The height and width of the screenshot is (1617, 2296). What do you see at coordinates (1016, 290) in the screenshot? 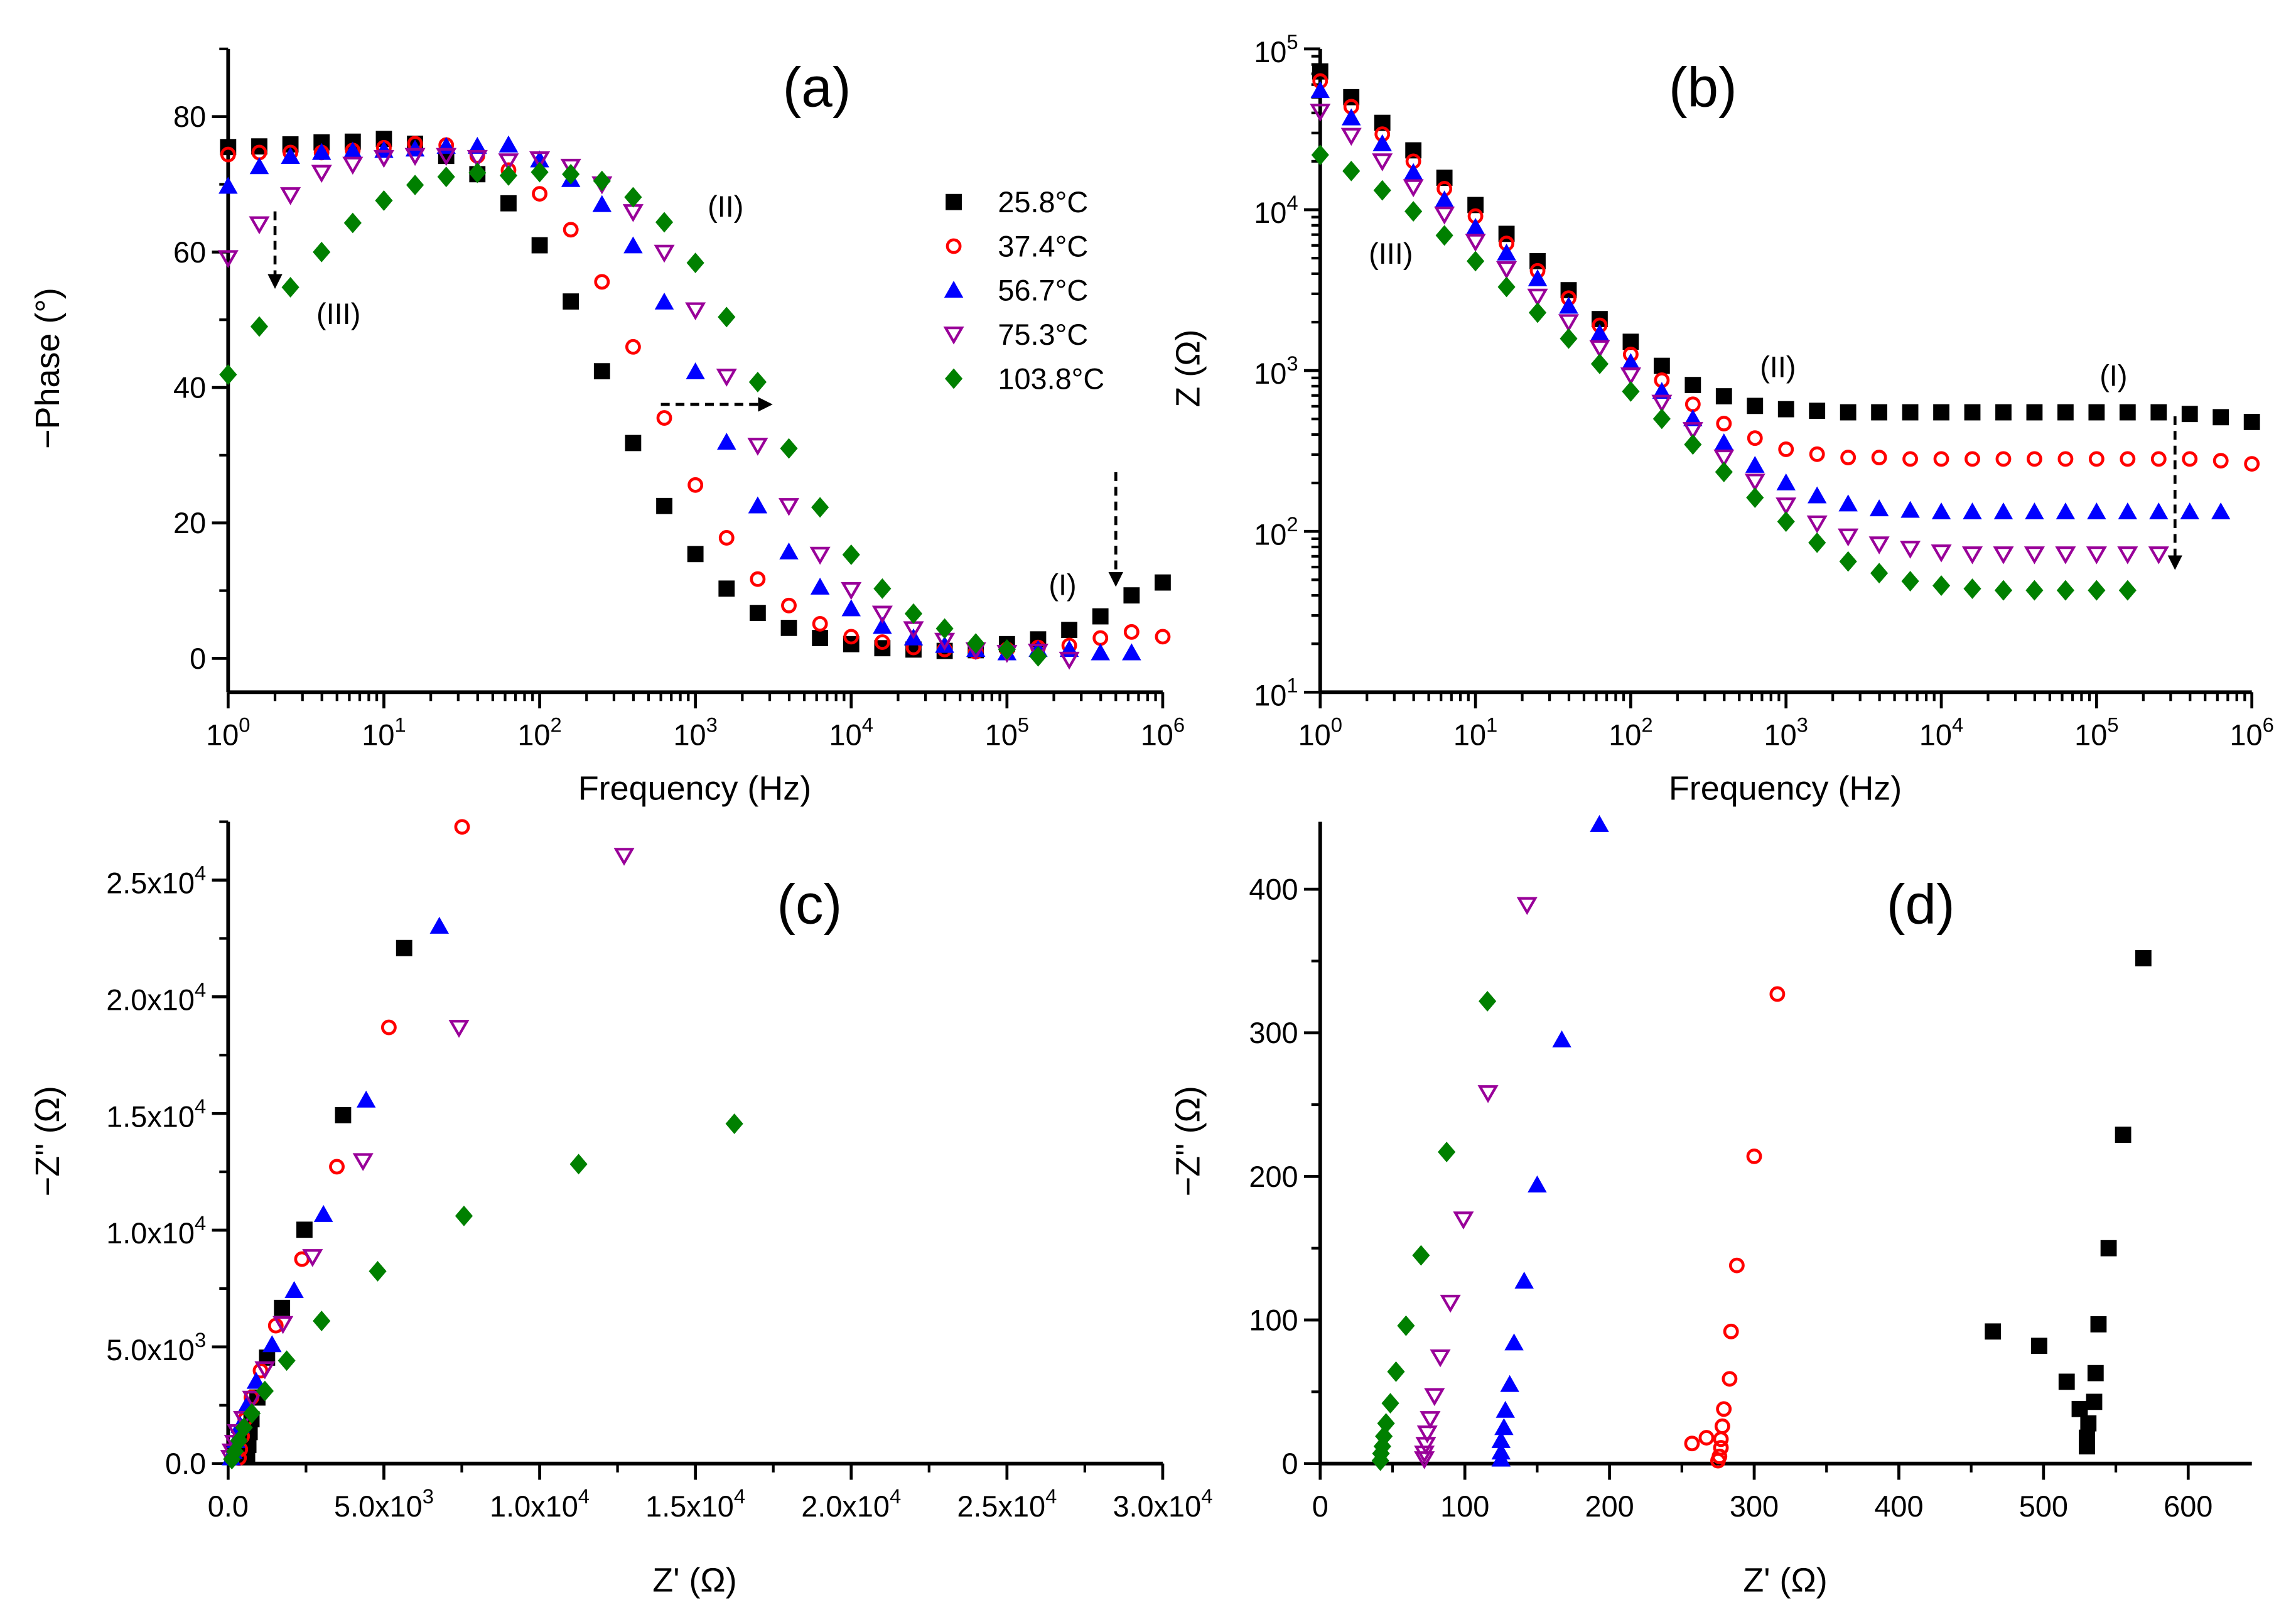
I see `legend-item: 56.7°C` at bounding box center [1016, 290].